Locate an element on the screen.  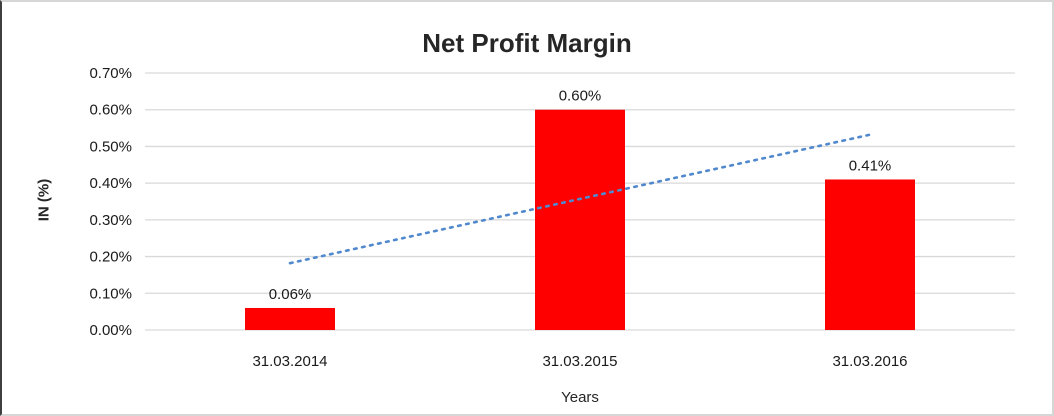
y-tick-label: 0.70% is located at coordinates (110, 73).